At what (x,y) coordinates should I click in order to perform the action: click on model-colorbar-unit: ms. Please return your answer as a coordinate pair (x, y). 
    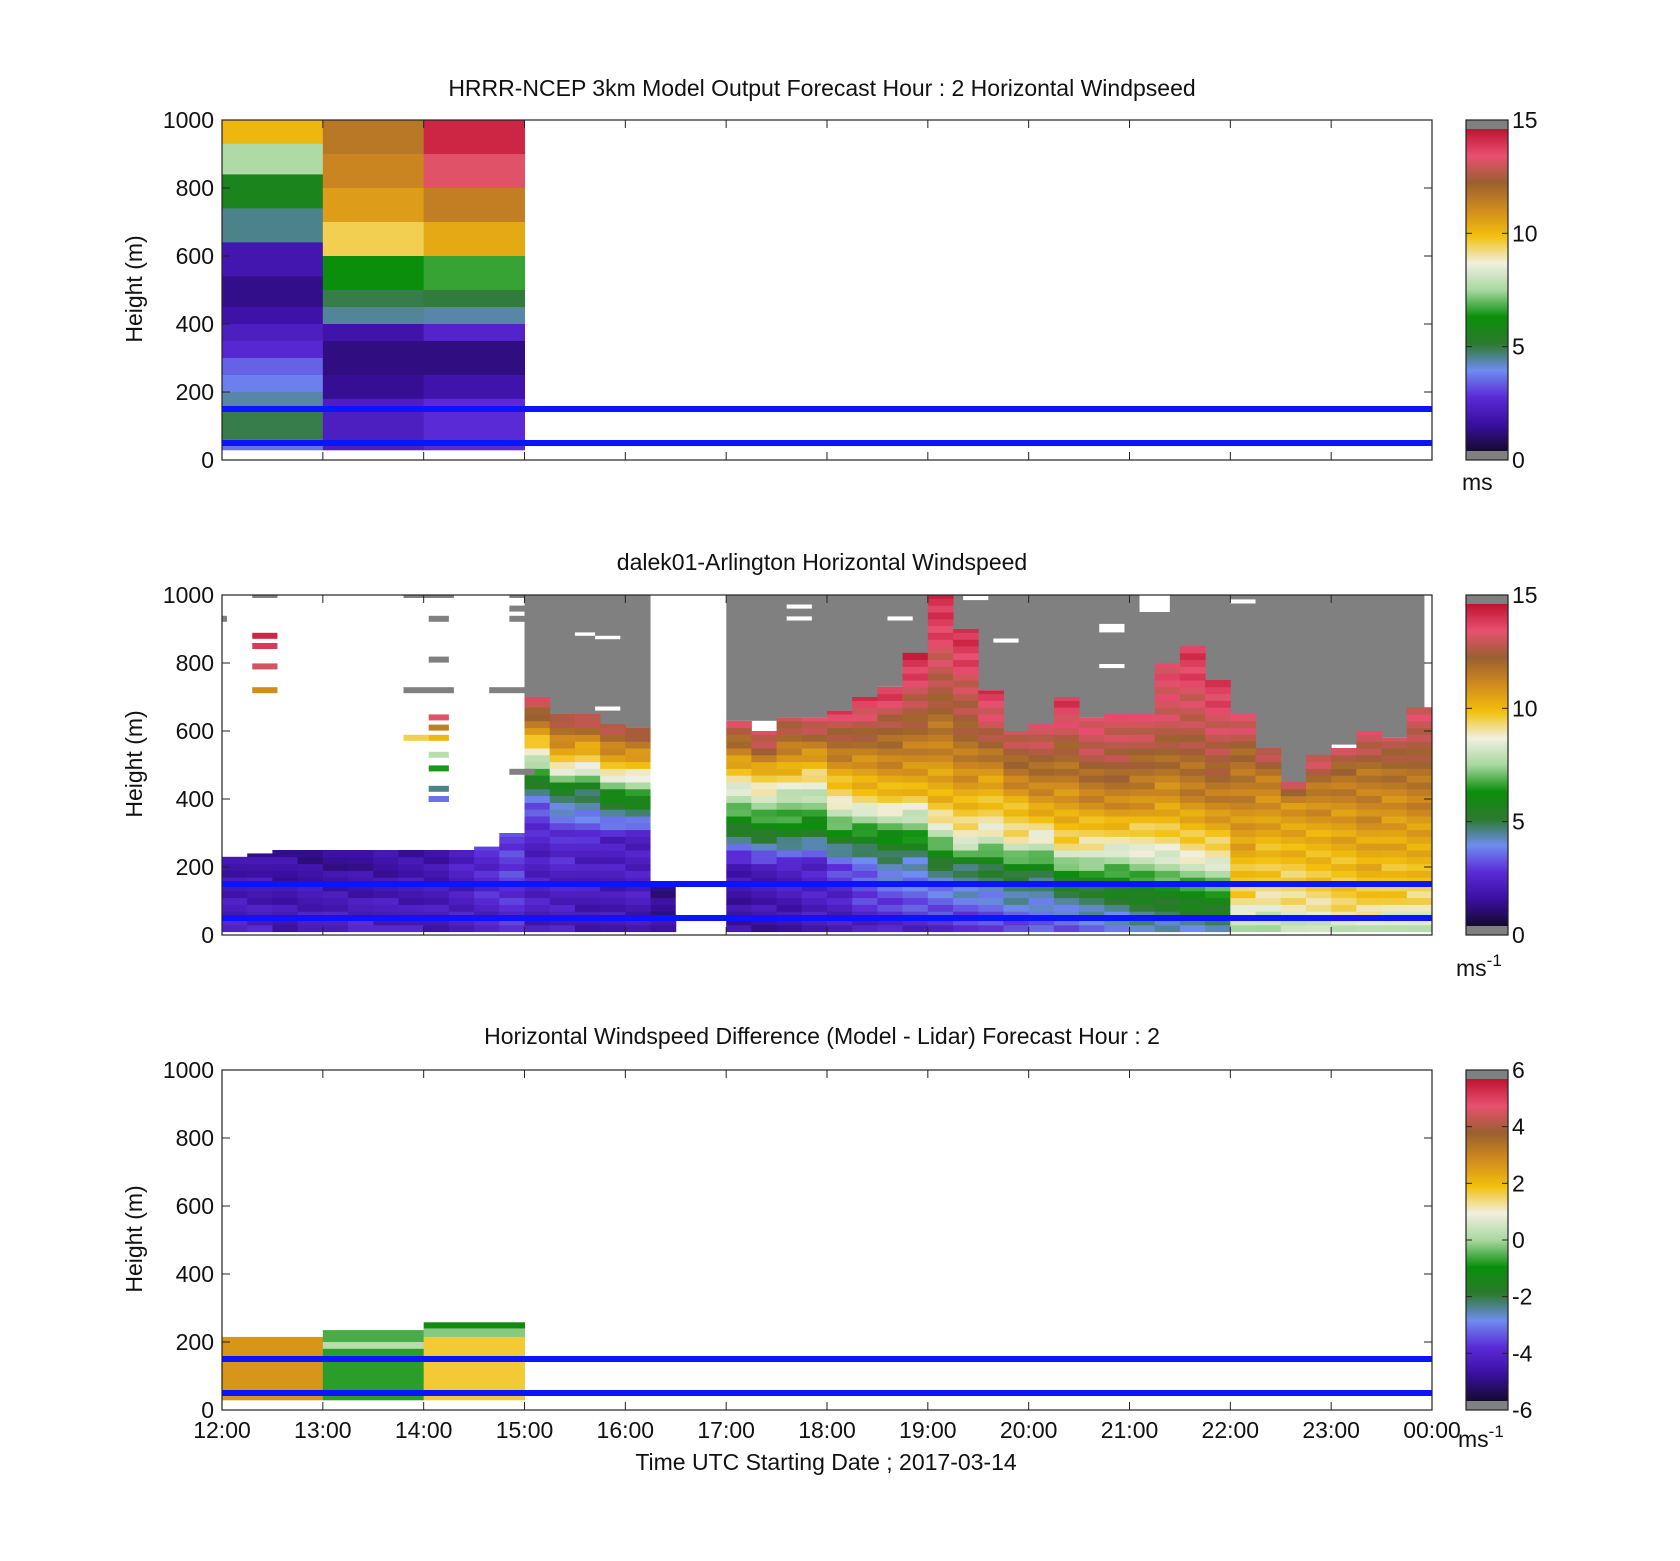
    Looking at the image, I should click on (1477, 482).